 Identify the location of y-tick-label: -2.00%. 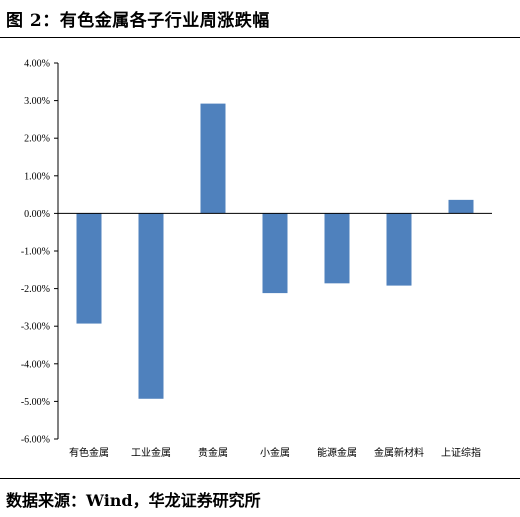
(35, 289).